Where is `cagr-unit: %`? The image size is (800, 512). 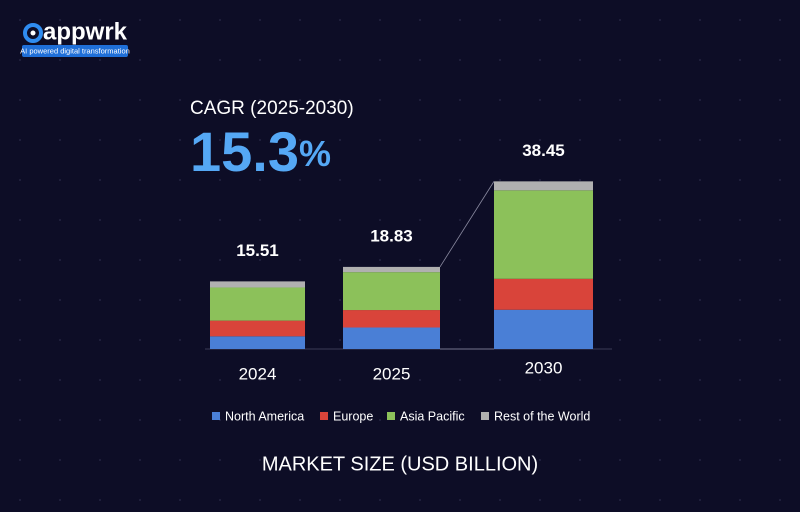
cagr-unit: % is located at coordinates (315, 153).